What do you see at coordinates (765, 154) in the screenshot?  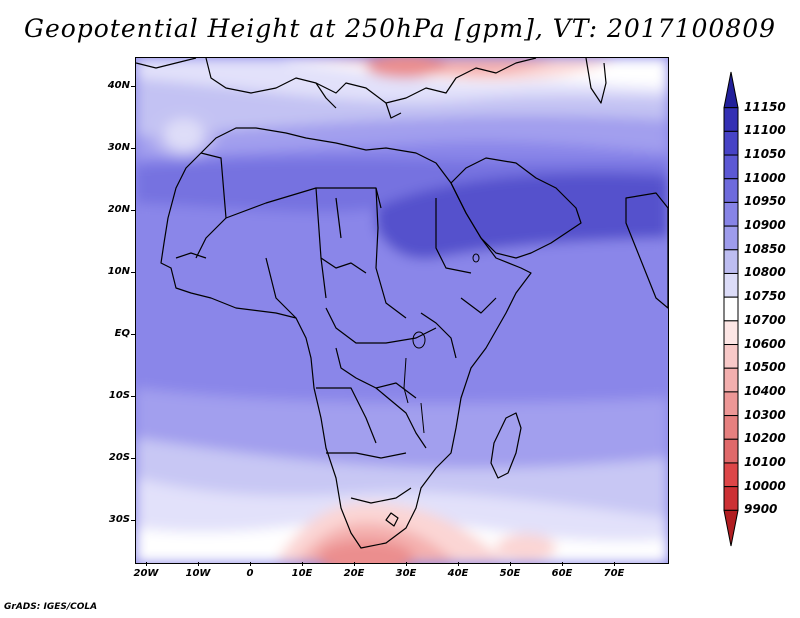 I see `colorbar-level-label: 11050` at bounding box center [765, 154].